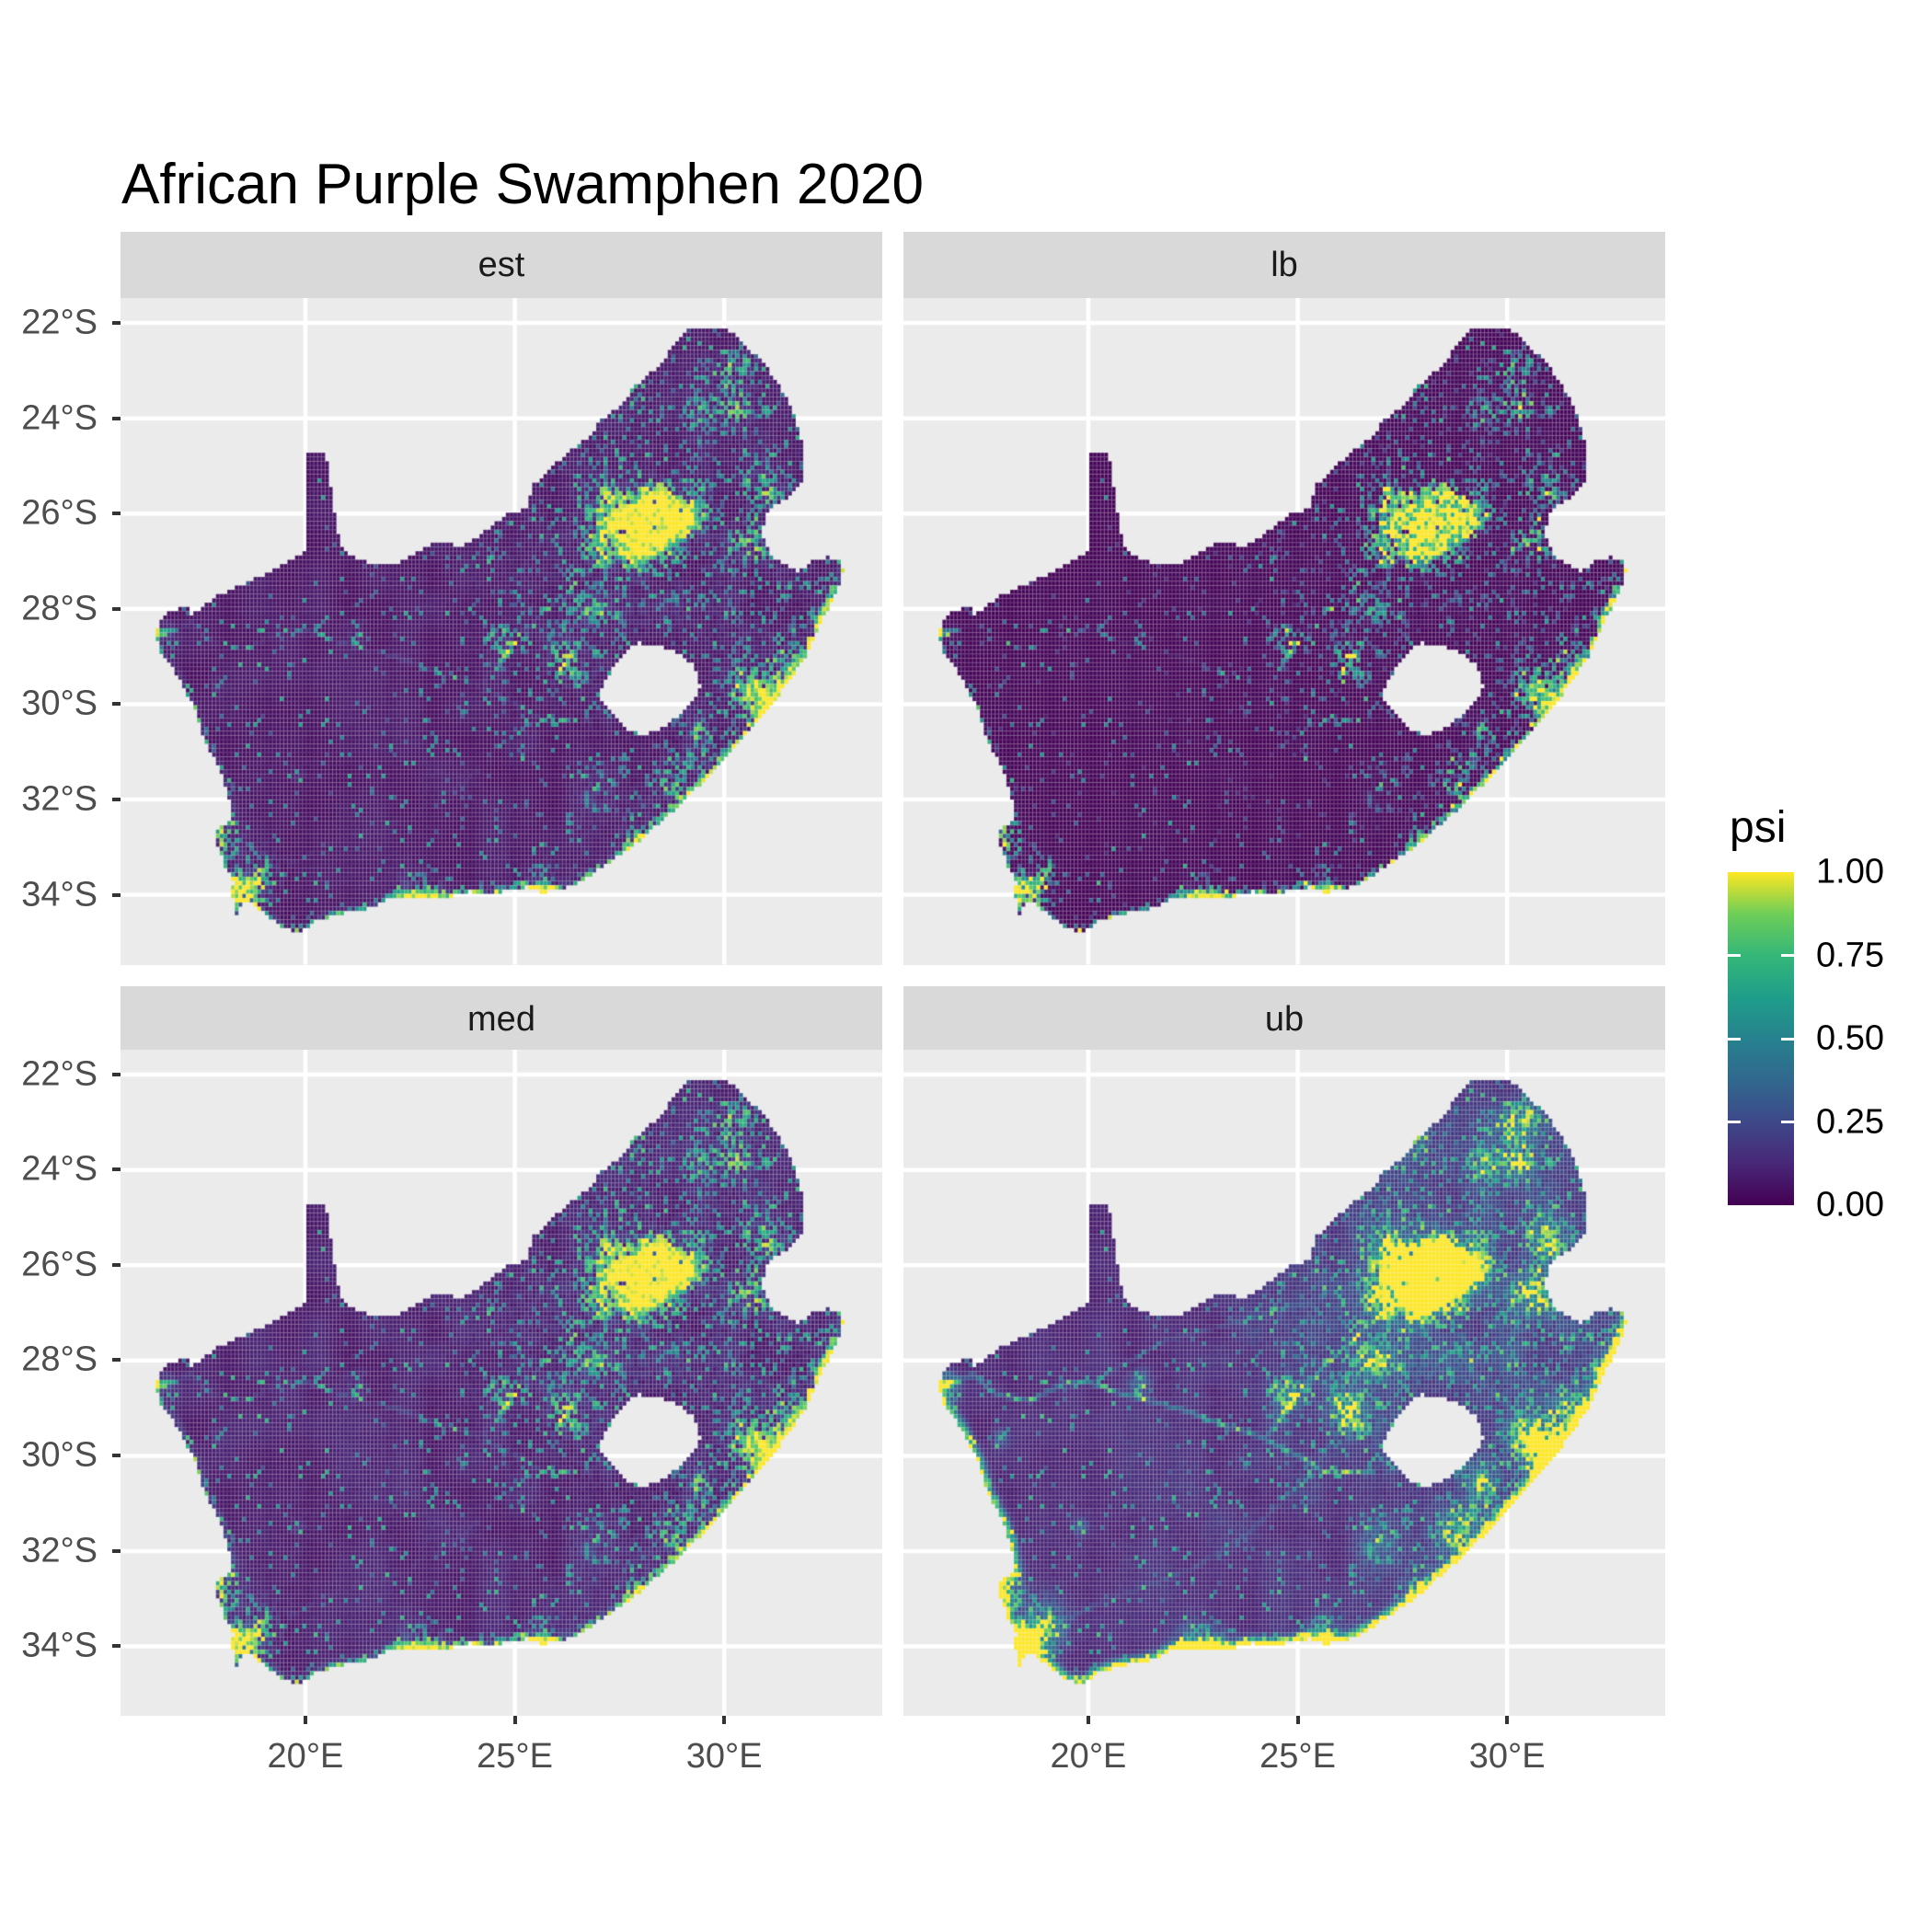 The image size is (1932, 1932). What do you see at coordinates (1850, 871) in the screenshot?
I see `legend-label: 1.00` at bounding box center [1850, 871].